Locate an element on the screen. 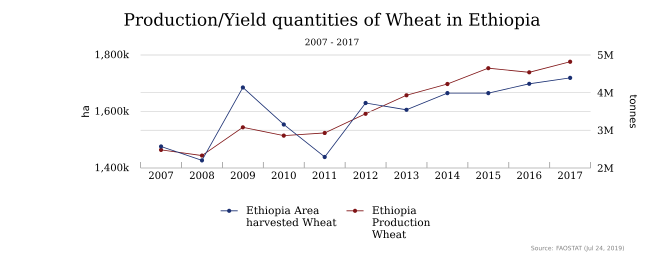  x-tick-label: 2014 is located at coordinates (447, 176).